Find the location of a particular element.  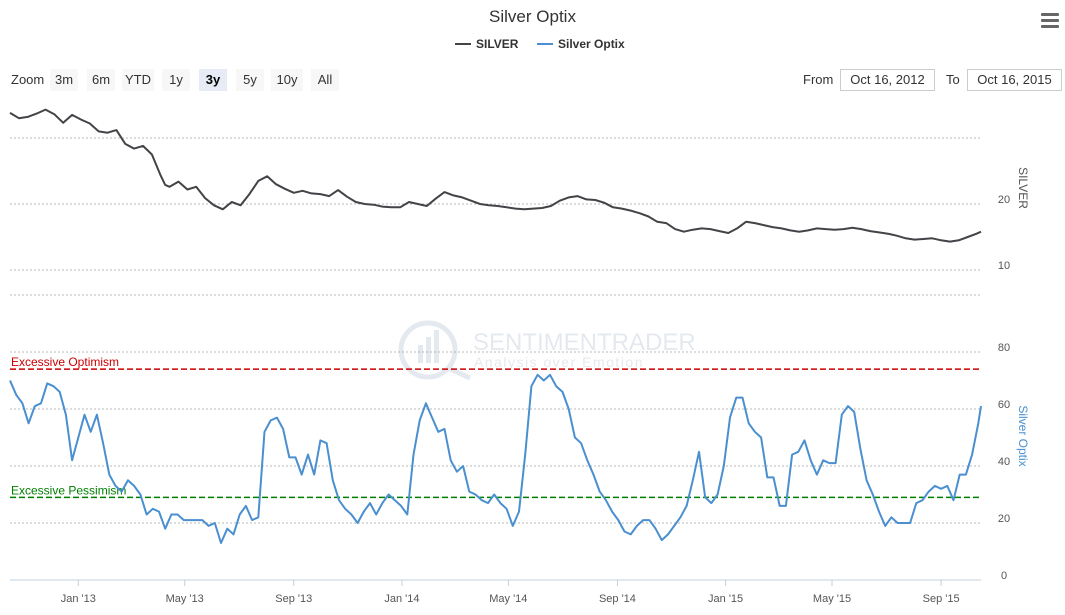

legend-item-silver-optix: Silver Optix is located at coordinates (581, 44).